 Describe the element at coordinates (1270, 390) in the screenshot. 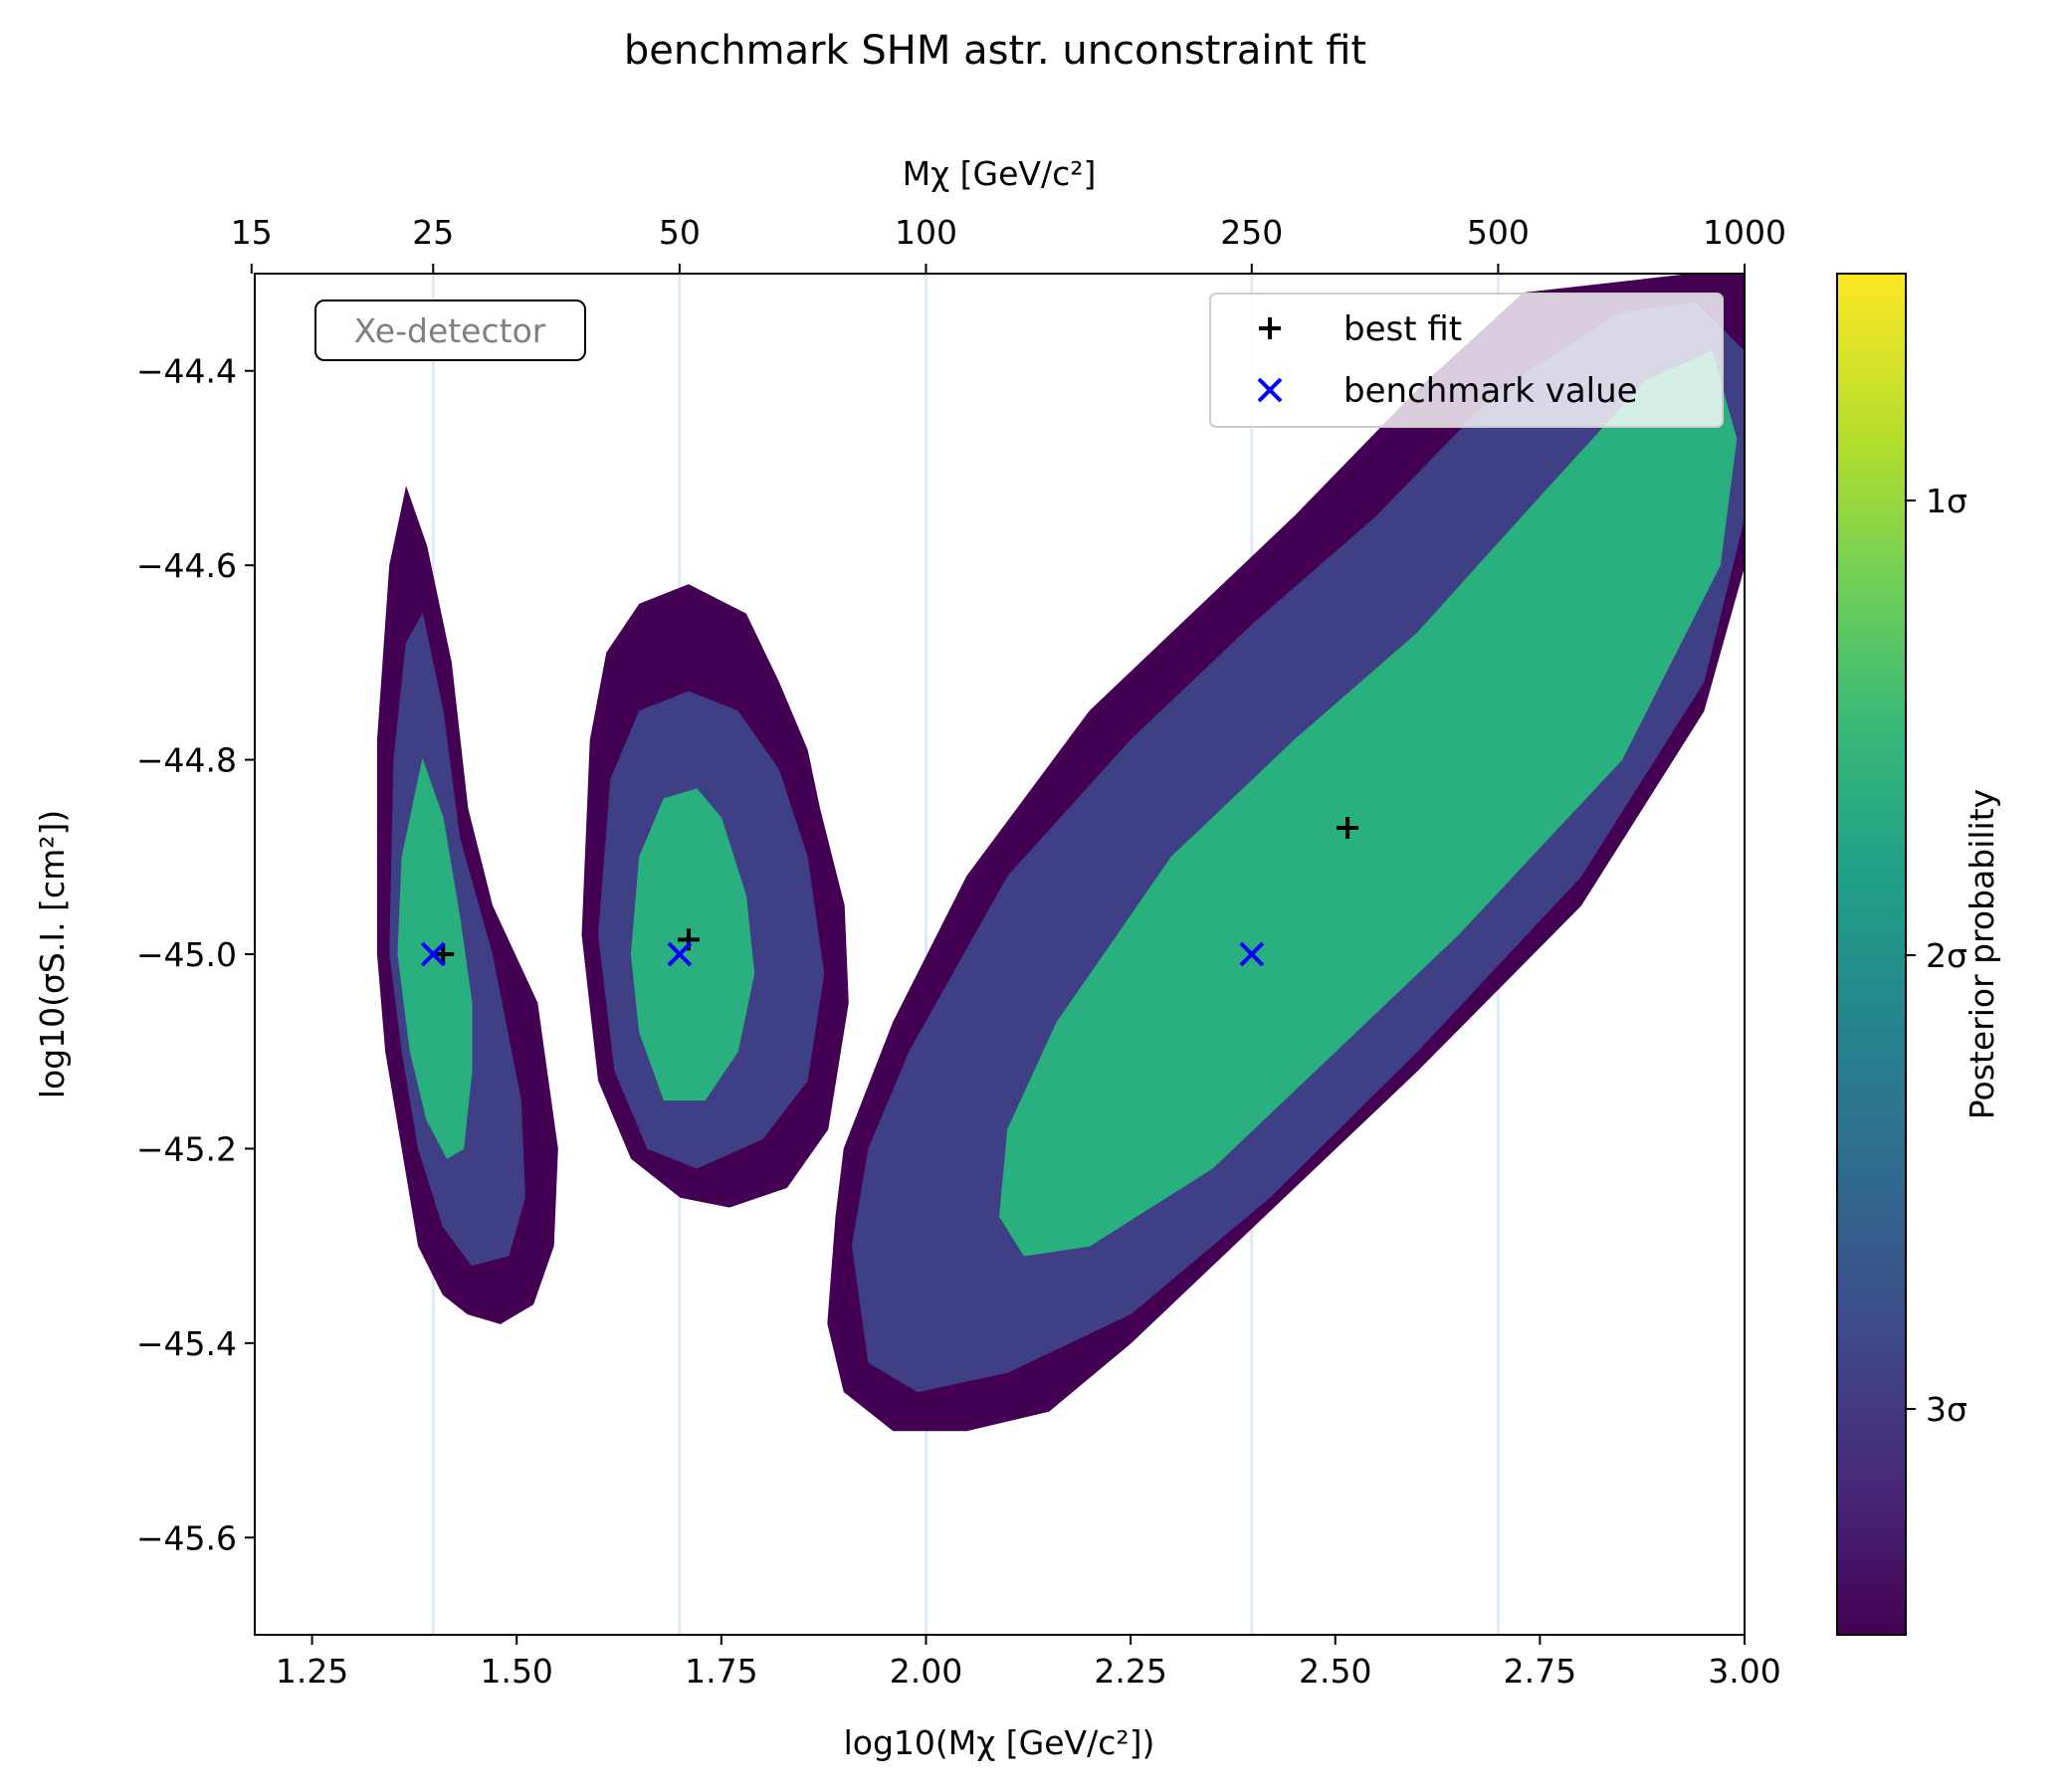

I see `legend-marker-benchmark` at that location.